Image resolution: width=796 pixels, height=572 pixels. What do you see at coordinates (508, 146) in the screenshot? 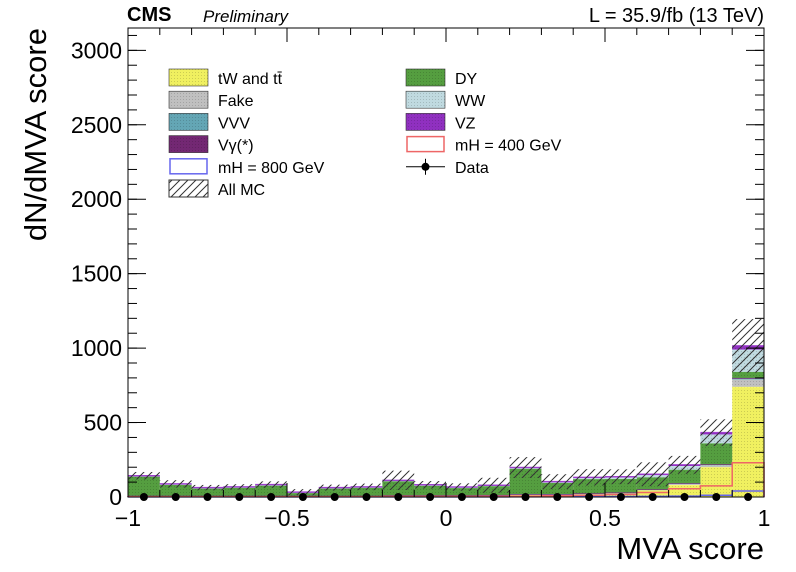
I see `legend-label-7: mH = 400 GeV` at bounding box center [508, 146].